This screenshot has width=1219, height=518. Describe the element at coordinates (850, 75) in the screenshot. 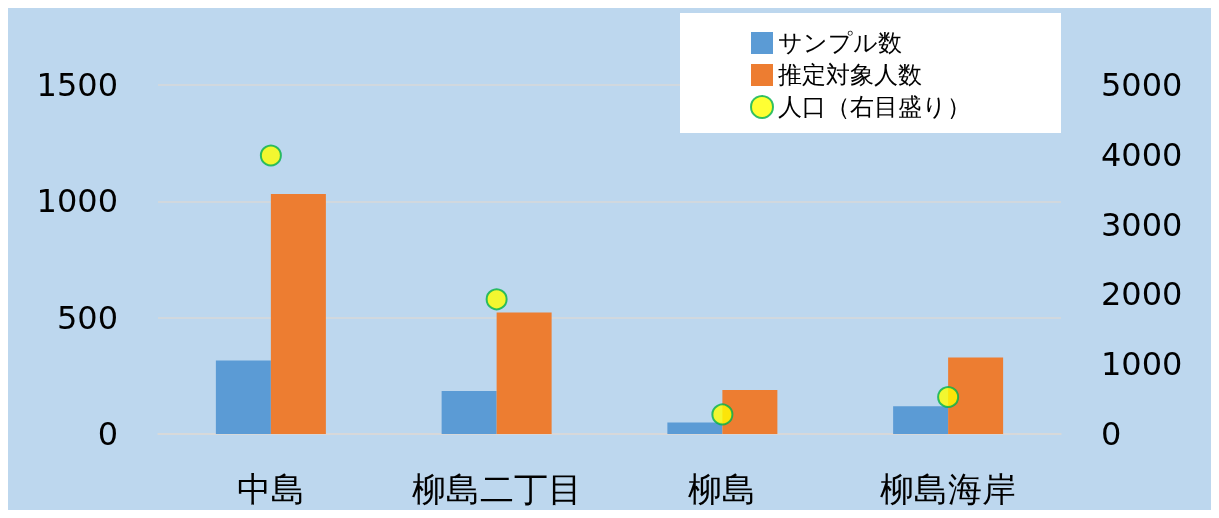

I see `legend-label: 推定対象人数` at that location.